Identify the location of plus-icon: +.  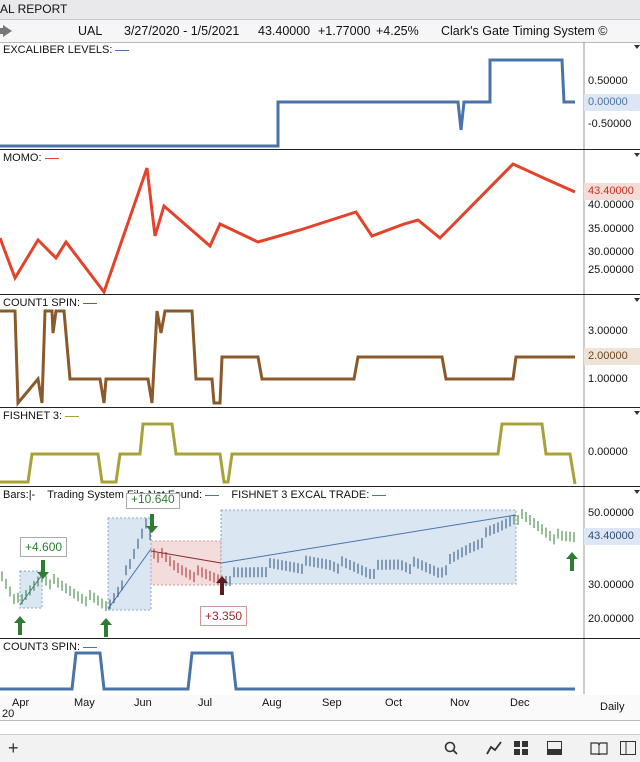
(13, 748).